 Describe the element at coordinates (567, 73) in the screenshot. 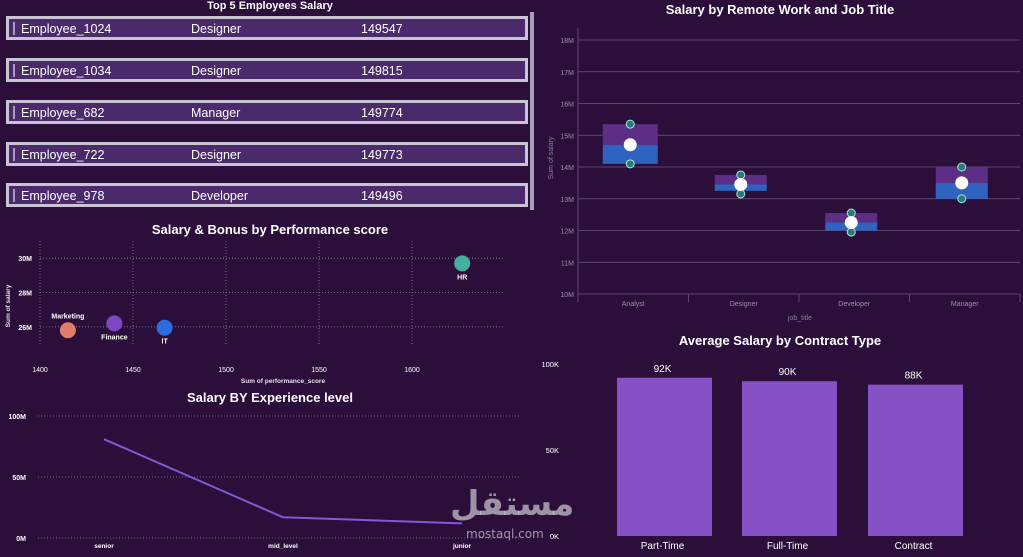

I see `y-tick-label: 17M` at that location.